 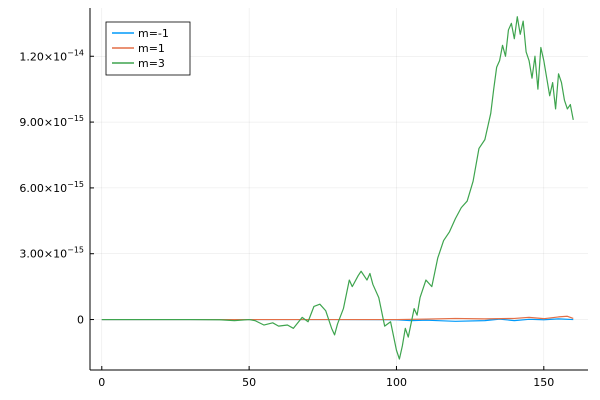 What do you see at coordinates (51, 253) in the screenshot?
I see `y-tick-label: 3.00×10⁻¹⁵` at bounding box center [51, 253].